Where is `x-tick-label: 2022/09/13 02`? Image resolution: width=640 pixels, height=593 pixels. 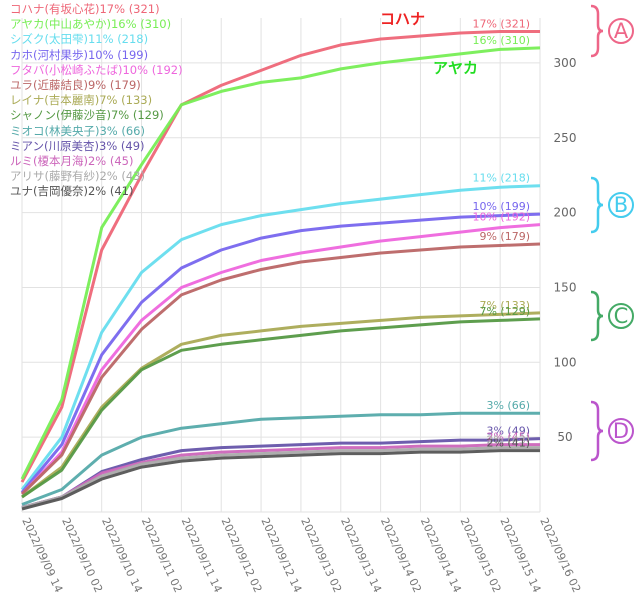 x-tick-label: 2022/09/13 02 is located at coordinates (321, 554).